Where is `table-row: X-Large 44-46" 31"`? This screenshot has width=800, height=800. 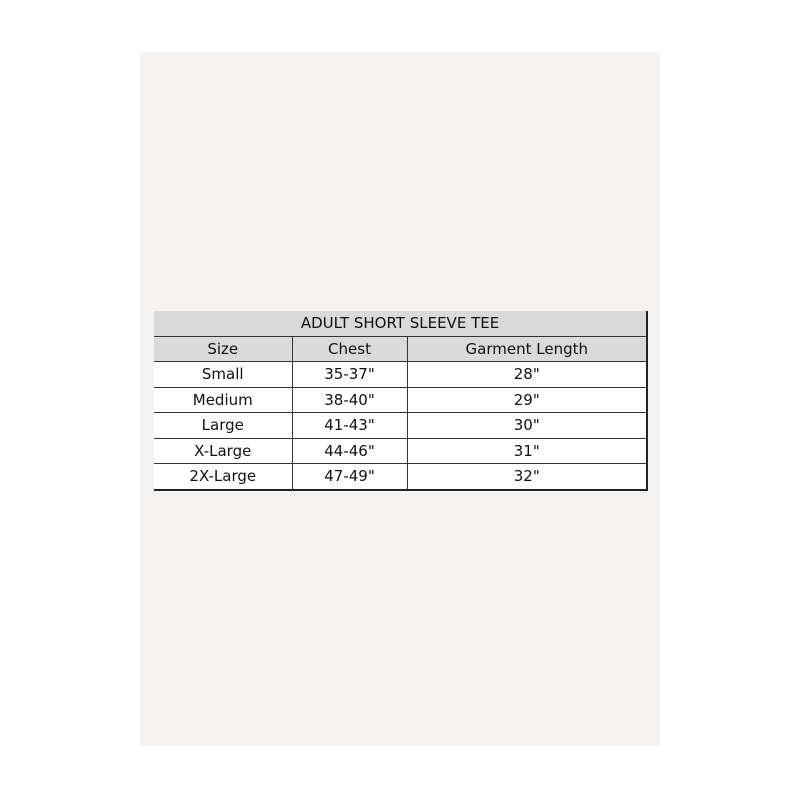 table-row: X-Large 44-46" 31" is located at coordinates (401, 450).